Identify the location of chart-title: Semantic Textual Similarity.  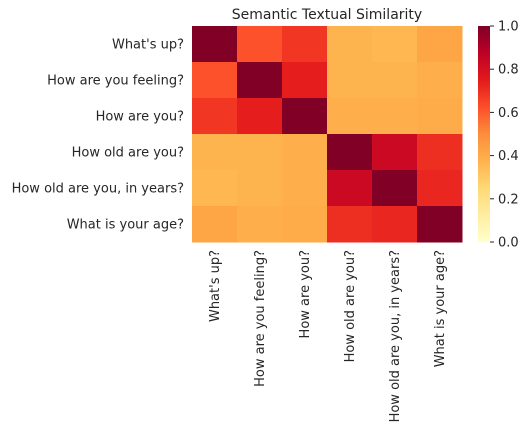
(327, 15).